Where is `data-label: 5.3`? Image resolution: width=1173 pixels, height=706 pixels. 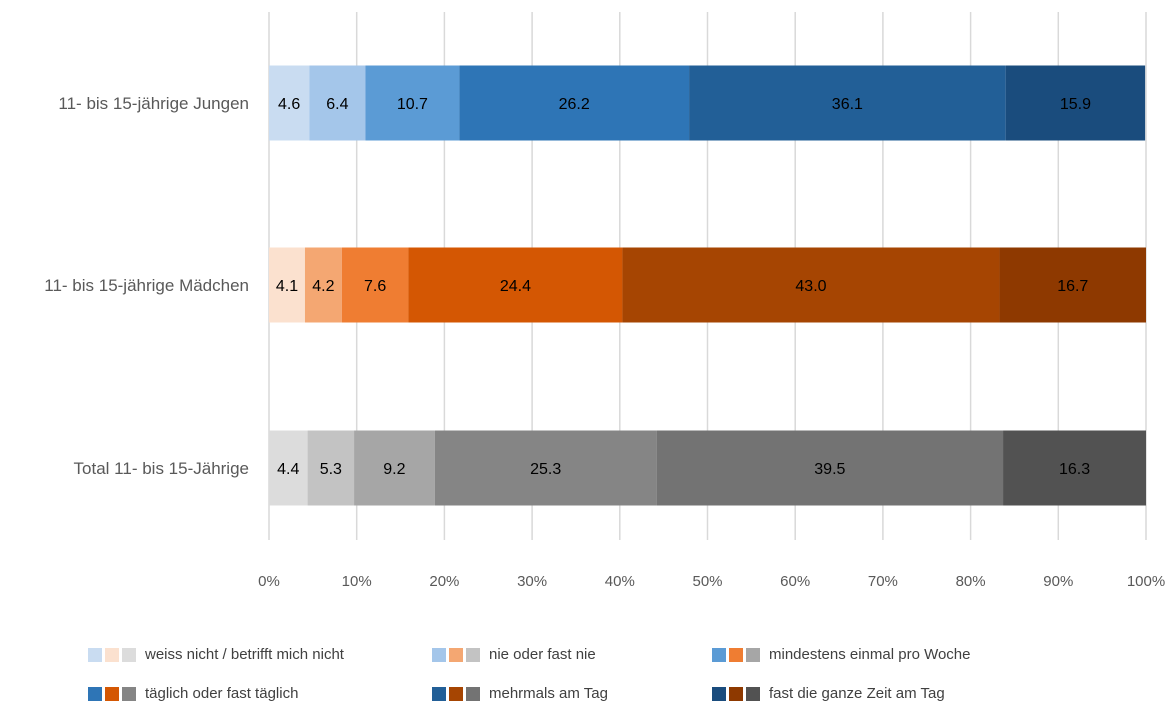 data-label: 5.3 is located at coordinates (331, 469).